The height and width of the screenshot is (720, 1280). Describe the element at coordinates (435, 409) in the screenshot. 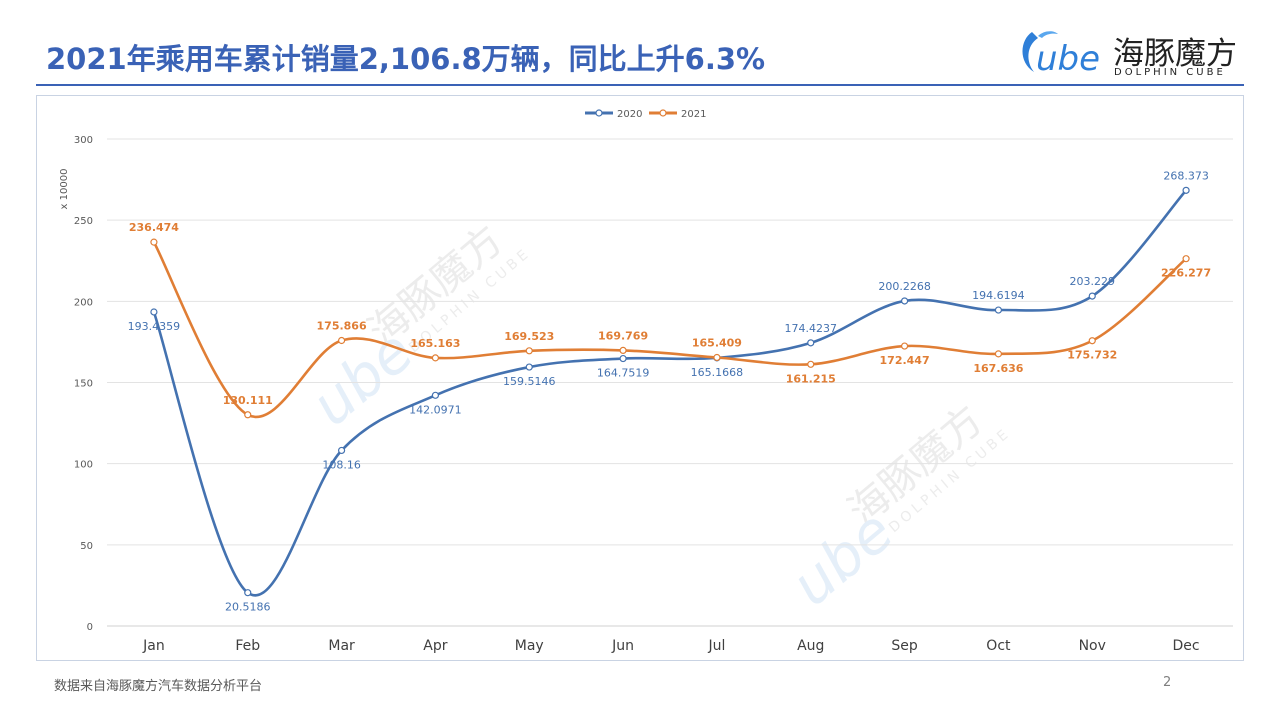

I see `data-label: 142.0971` at that location.